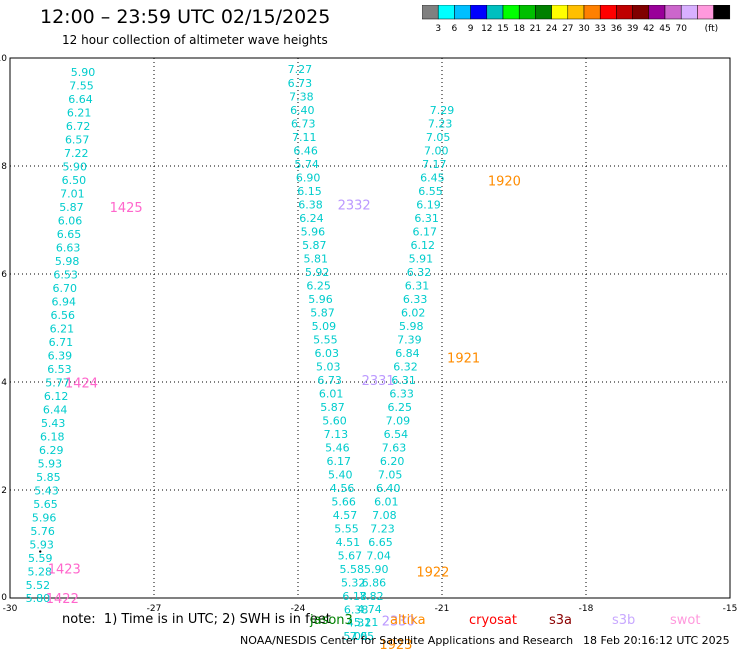 The width and height of the screenshot is (740, 650). I want to click on y-tick-label: 2, so click(4, 491).